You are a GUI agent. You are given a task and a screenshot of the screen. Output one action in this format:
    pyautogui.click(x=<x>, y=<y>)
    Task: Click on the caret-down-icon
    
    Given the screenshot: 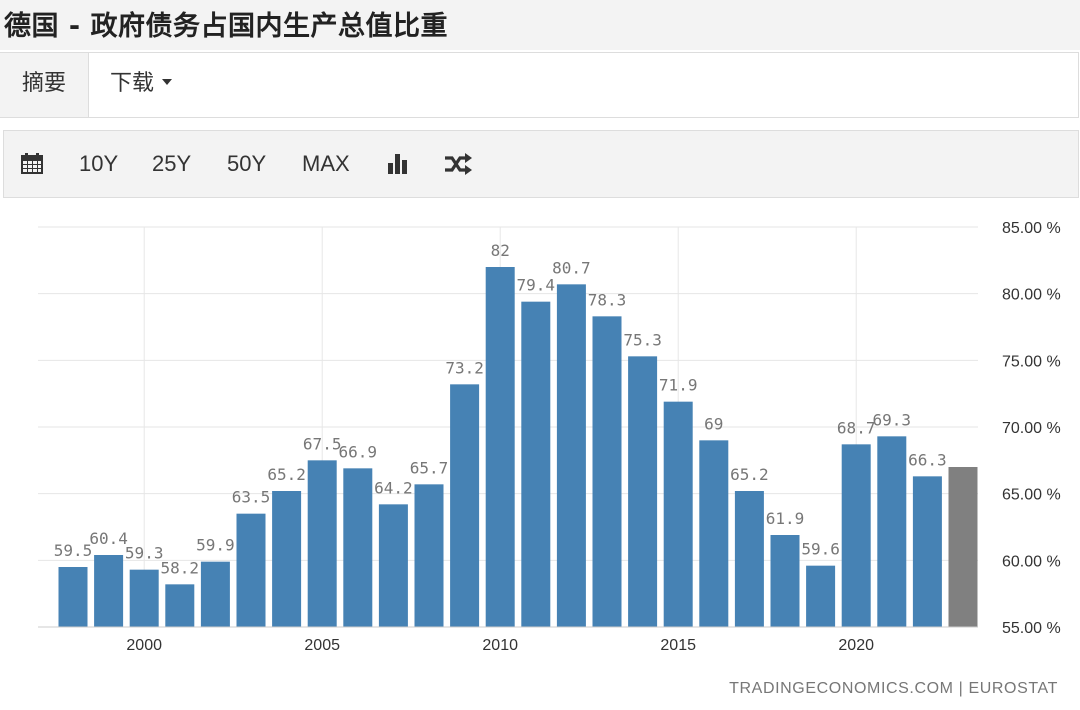 What is the action you would take?
    pyautogui.click(x=167, y=82)
    